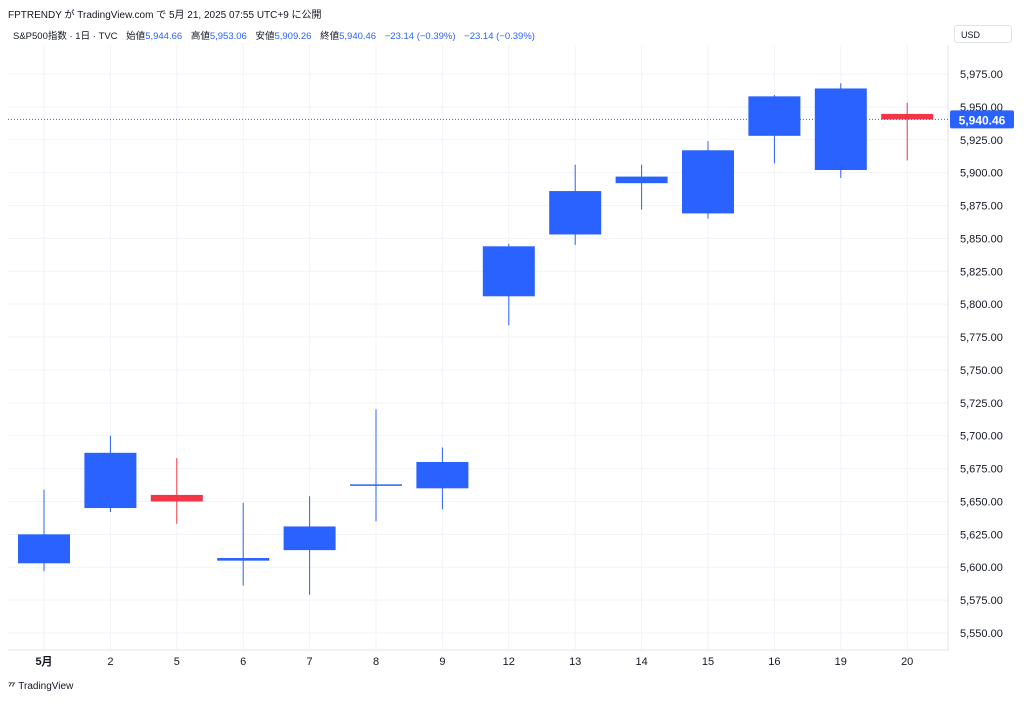 The image size is (1024, 702). Describe the element at coordinates (981, 207) in the screenshot. I see `y-tick-label: 5,875.00` at that location.